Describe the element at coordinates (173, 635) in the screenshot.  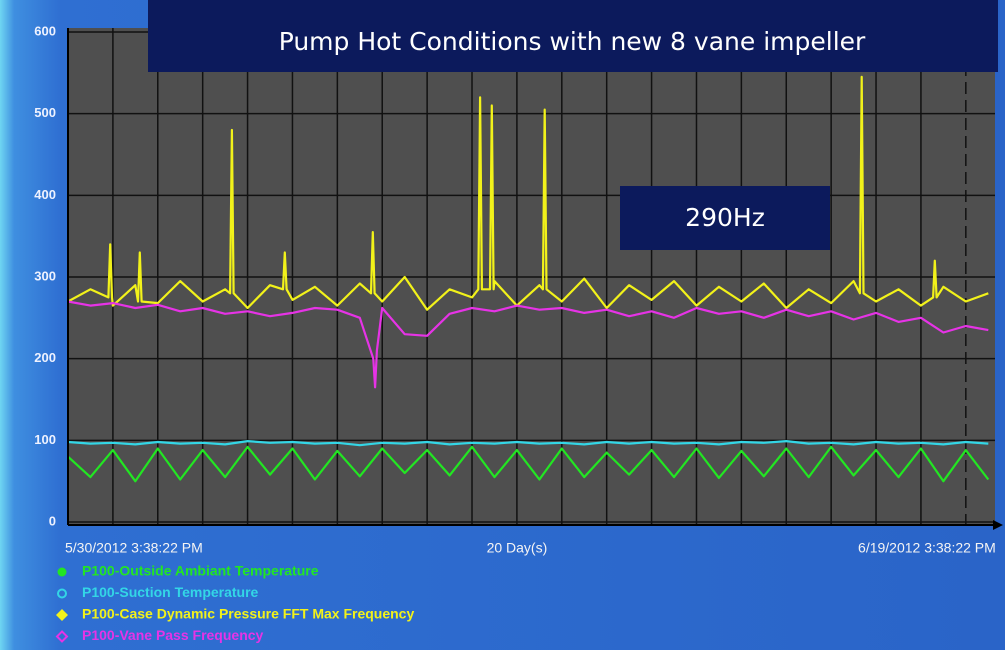
I see `legend-label: P100-Vane Pass Frequency` at that location.